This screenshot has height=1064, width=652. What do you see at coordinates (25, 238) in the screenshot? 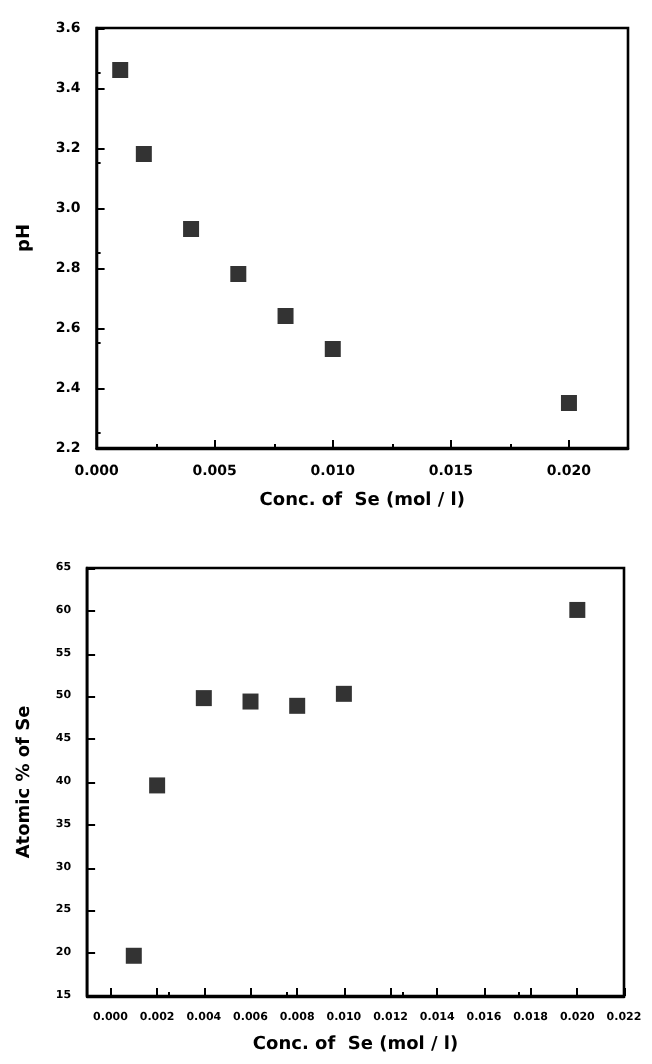
I see `y-axis-title: pH` at bounding box center [25, 238].